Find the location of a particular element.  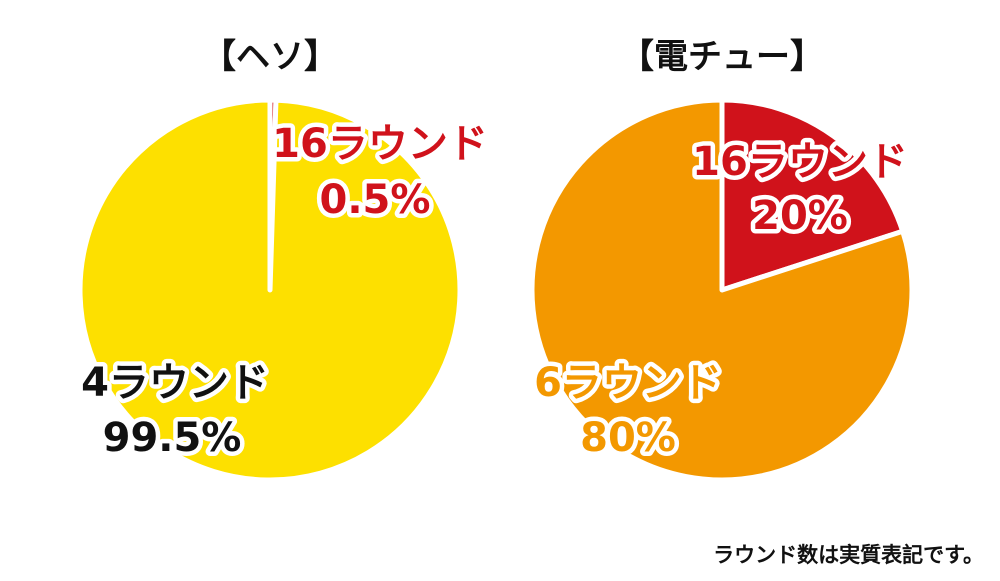

heso-16r-percent: 0.5% is located at coordinates (375, 200).